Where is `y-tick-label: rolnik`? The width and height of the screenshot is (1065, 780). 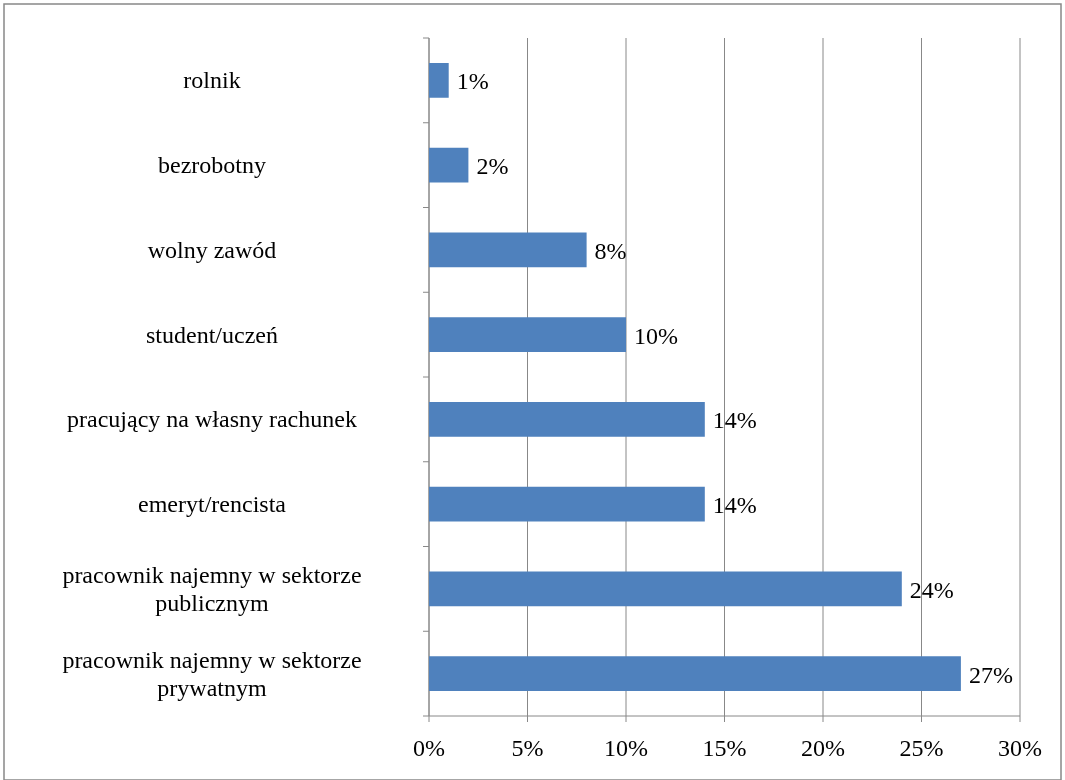 y-tick-label: rolnik is located at coordinates (212, 80).